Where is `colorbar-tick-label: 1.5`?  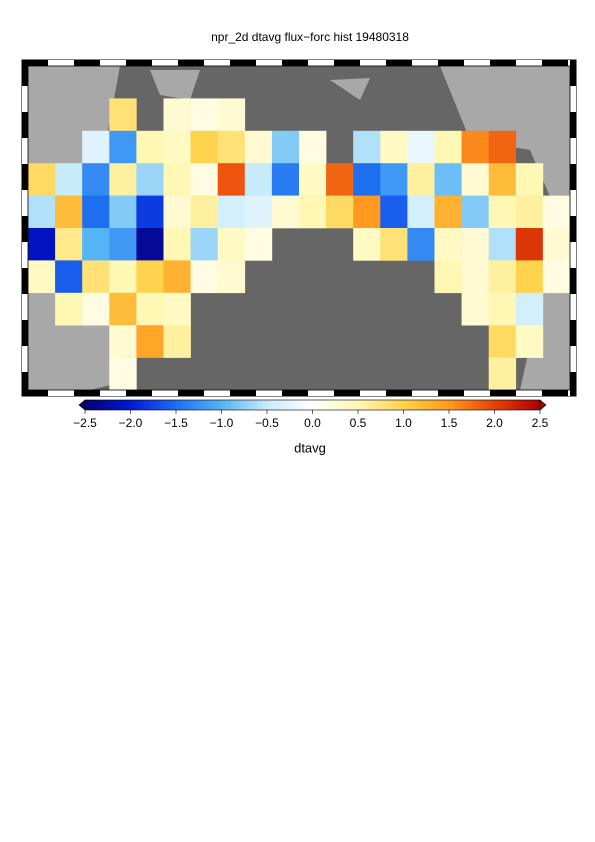
colorbar-tick-label: 1.5 is located at coordinates (449, 423).